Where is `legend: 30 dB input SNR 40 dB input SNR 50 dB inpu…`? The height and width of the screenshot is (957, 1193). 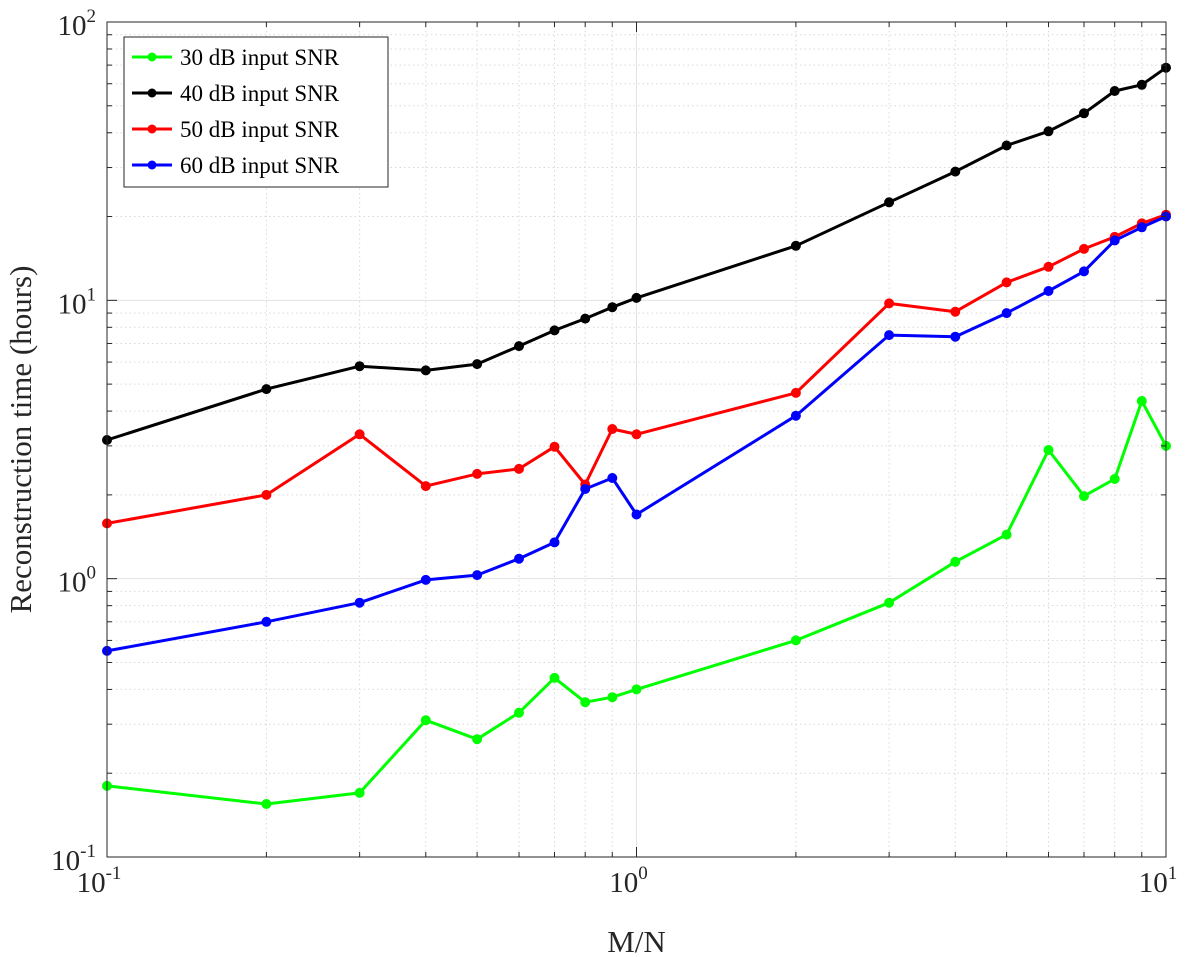 legend: 30 dB input SNR 40 dB input SNR 50 dB inpu… is located at coordinates (256, 112).